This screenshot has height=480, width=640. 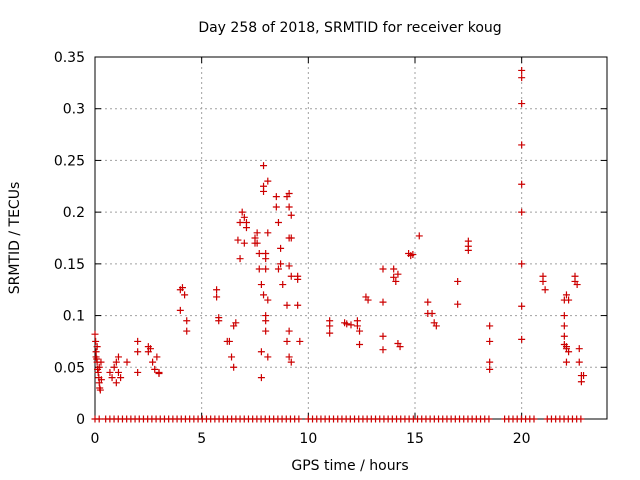 What do you see at coordinates (349, 466) in the screenshot?
I see `x-axis-label: GPS time / hours` at bounding box center [349, 466].